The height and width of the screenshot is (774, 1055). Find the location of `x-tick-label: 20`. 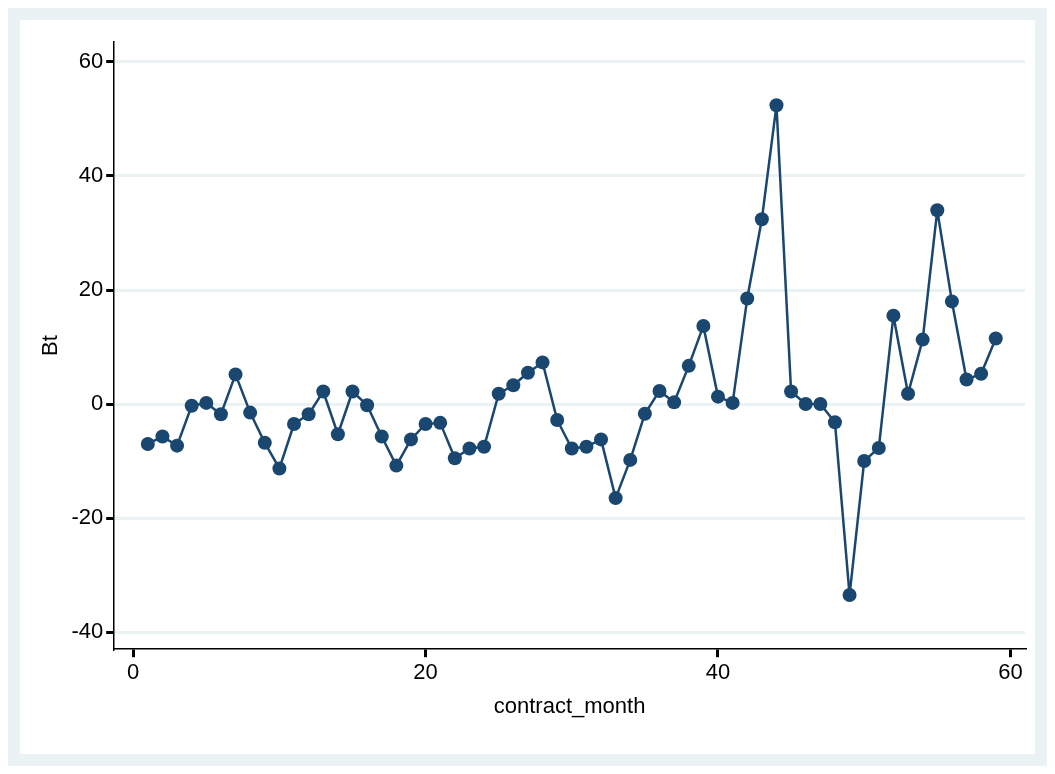

x-tick-label: 20 is located at coordinates (425, 672).